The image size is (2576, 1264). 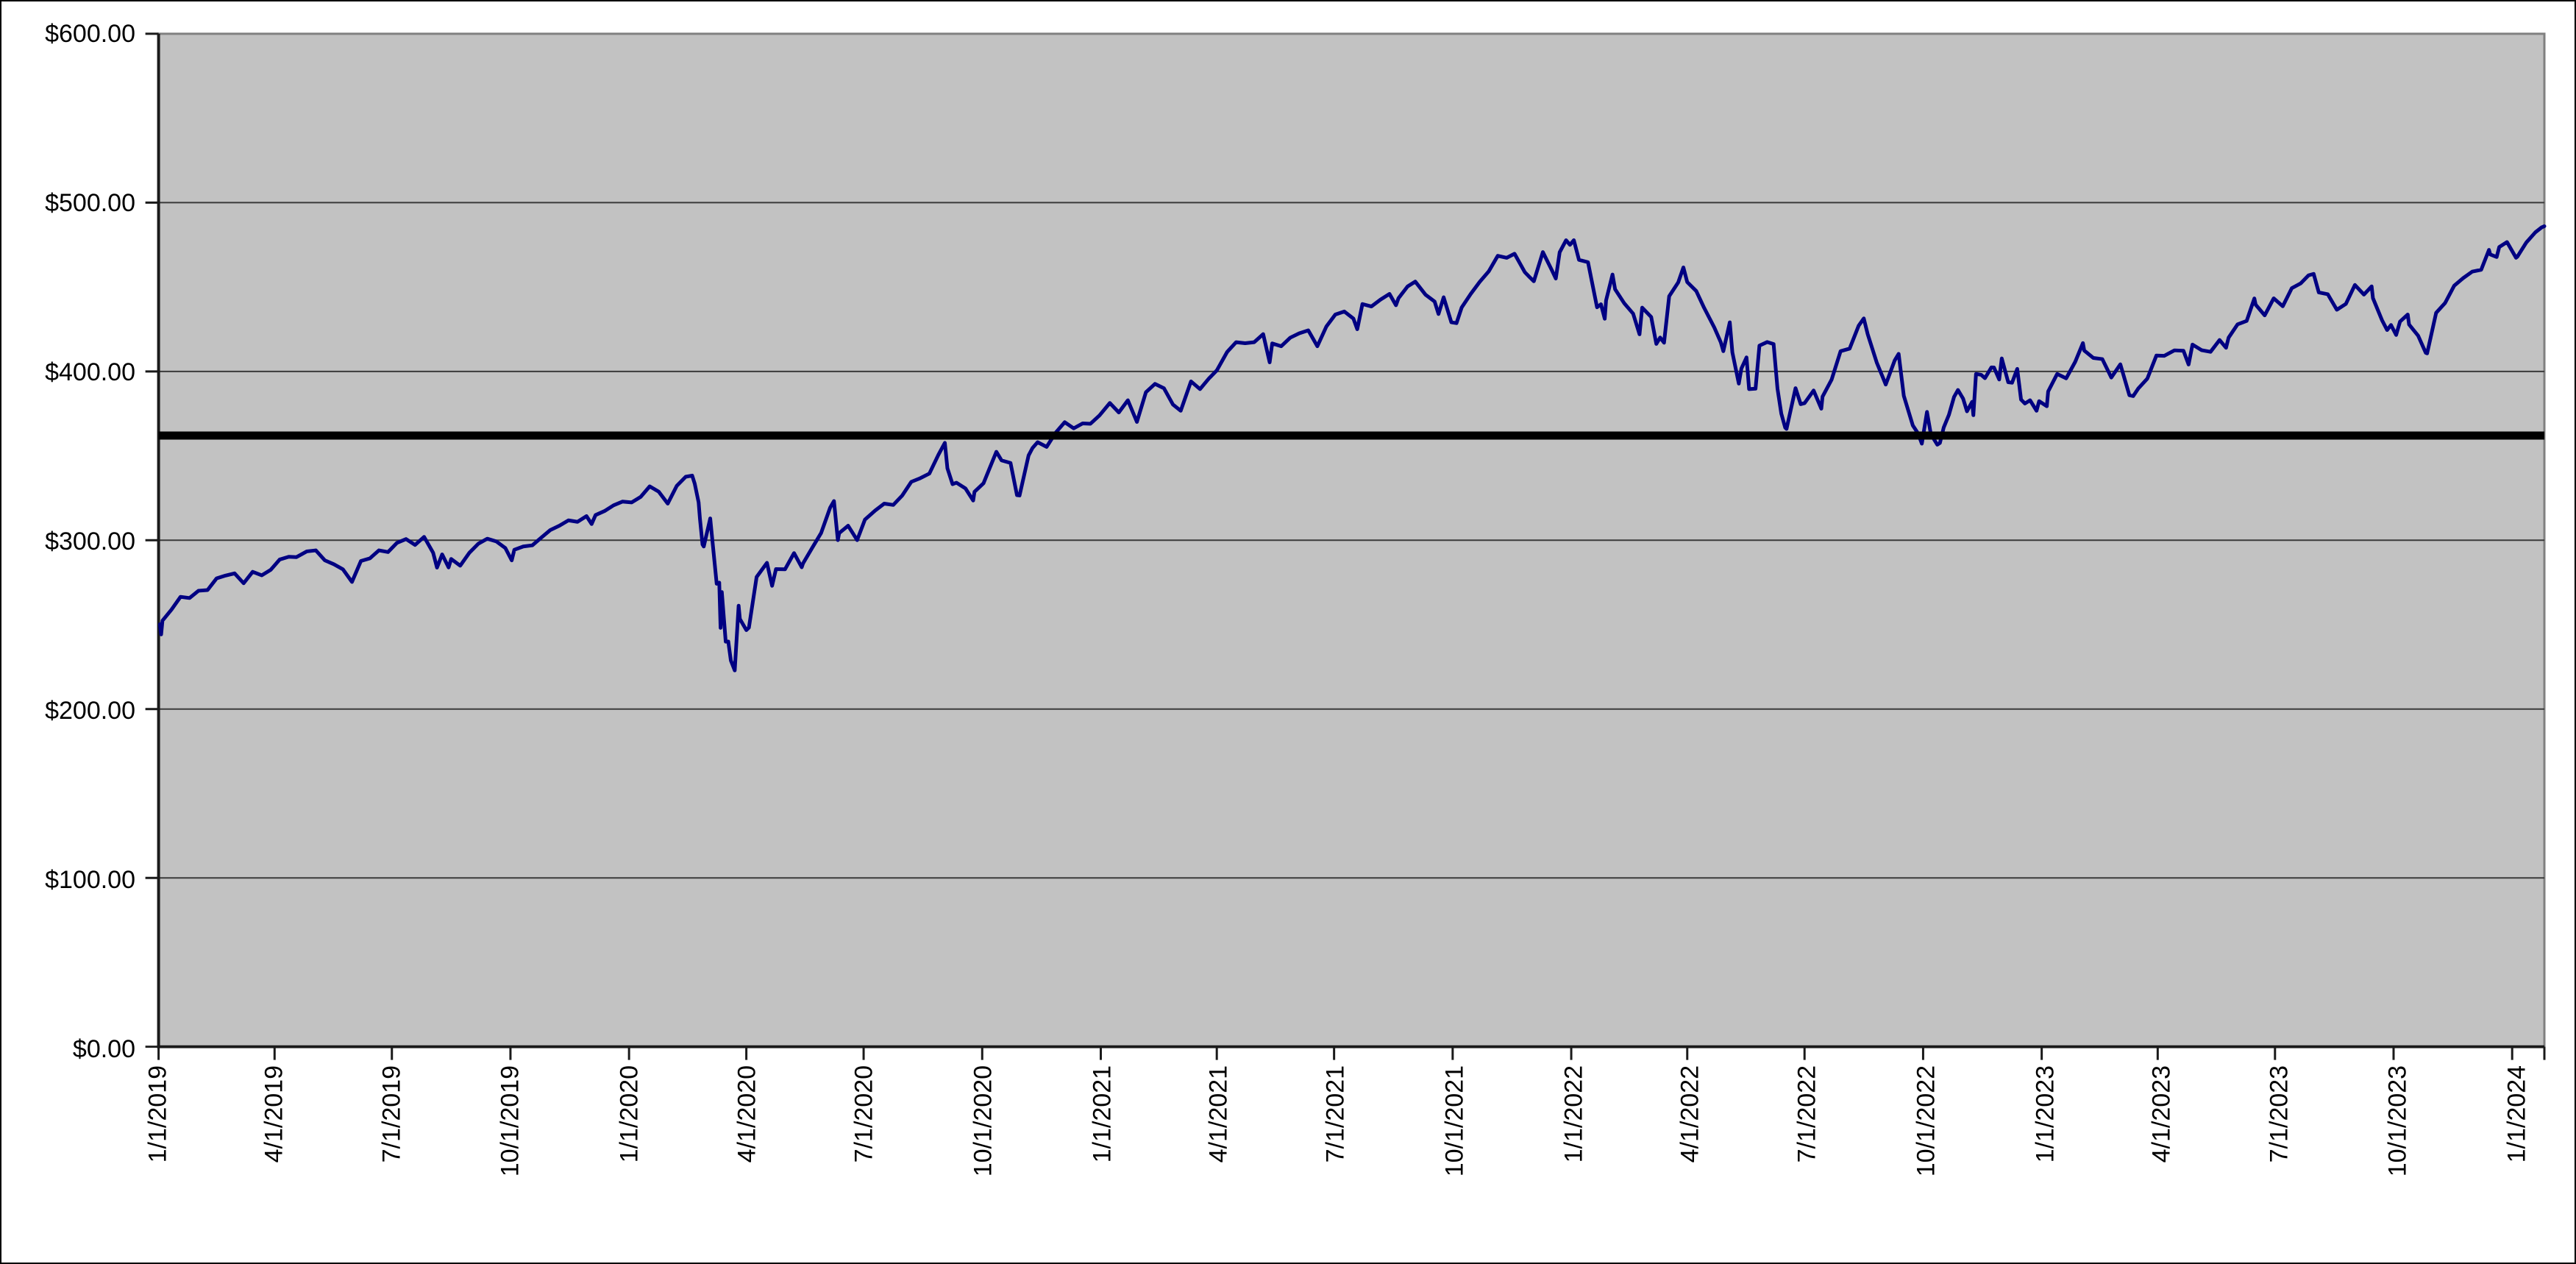 What do you see at coordinates (274, 1114) in the screenshot?
I see `x-axis-label: 4/1/2019` at bounding box center [274, 1114].